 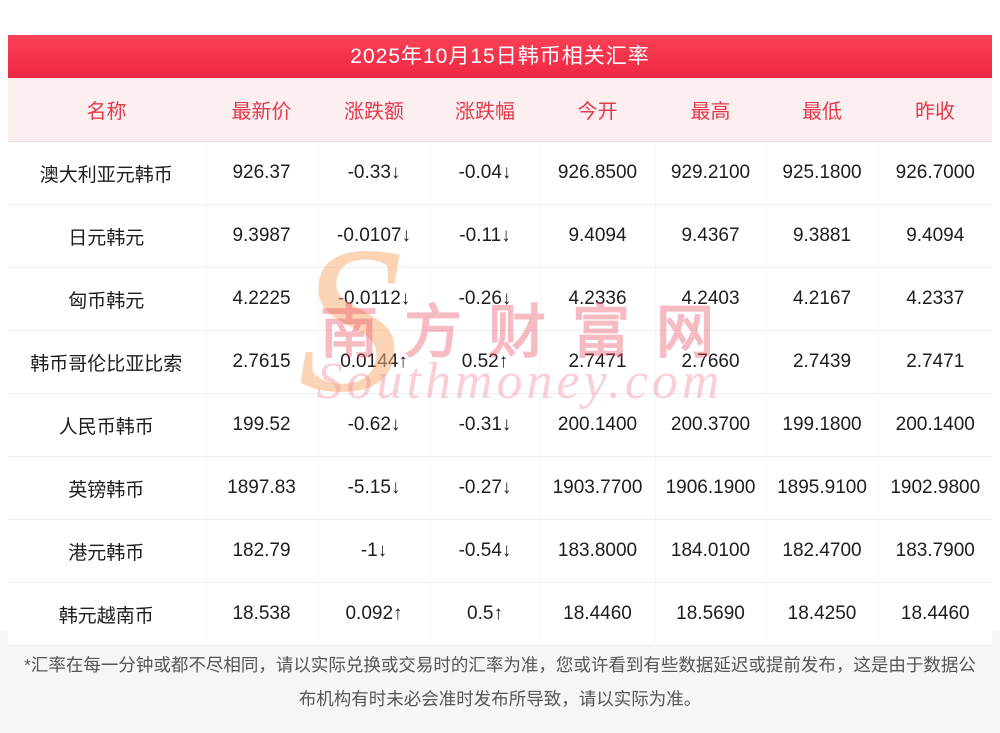 I want to click on page-title: 2025年10月15日韩币相关汇率, so click(x=500, y=56).